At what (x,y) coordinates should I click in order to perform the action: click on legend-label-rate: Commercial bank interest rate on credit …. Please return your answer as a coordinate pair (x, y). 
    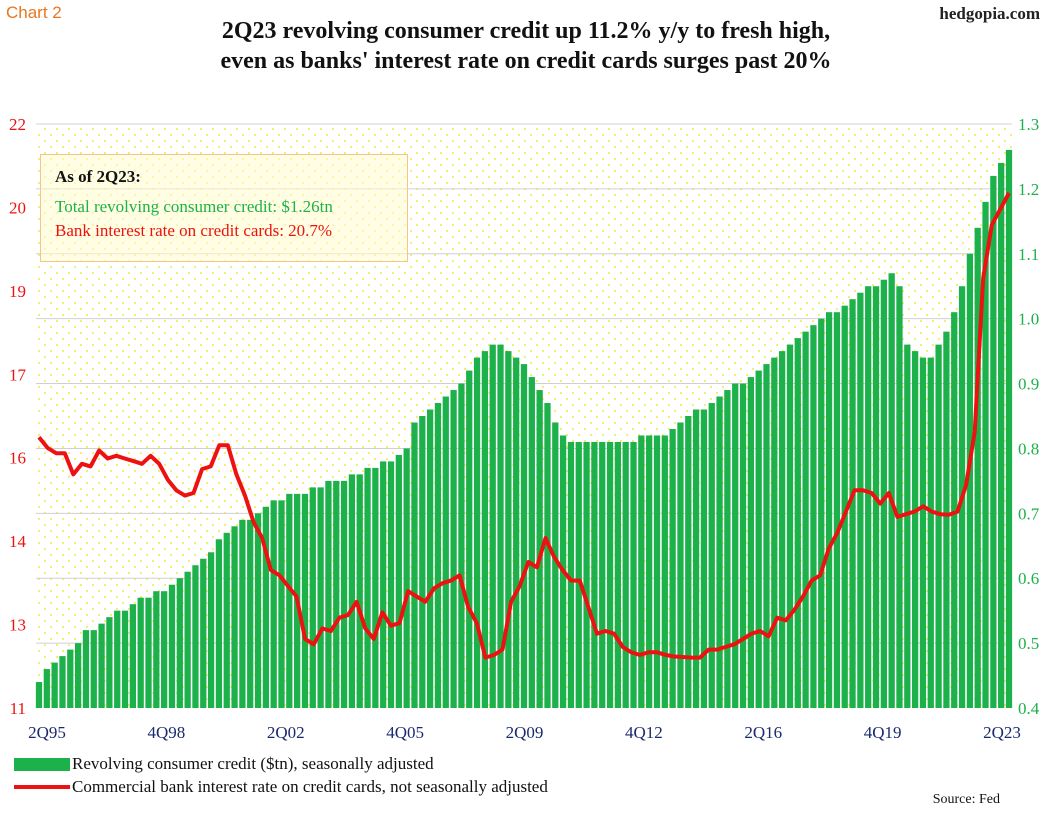
    Looking at the image, I should click on (310, 786).